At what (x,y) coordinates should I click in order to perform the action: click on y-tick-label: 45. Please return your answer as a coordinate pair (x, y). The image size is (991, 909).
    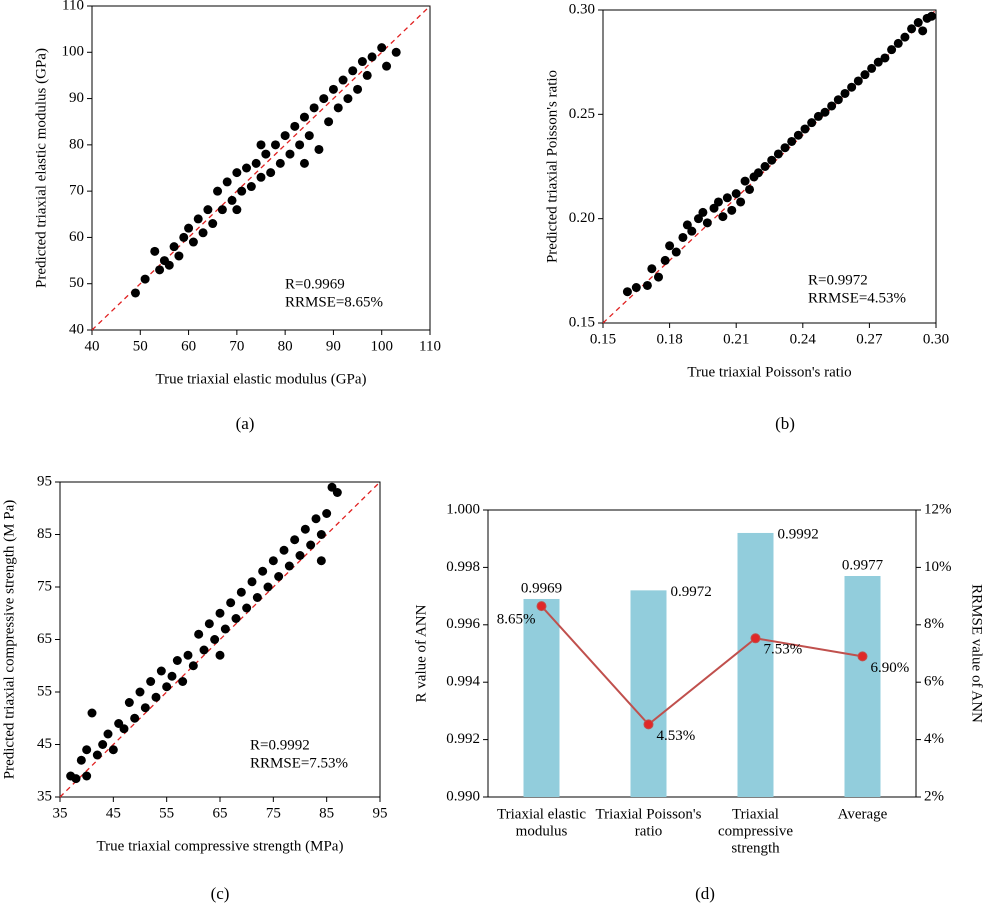
    Looking at the image, I should click on (44, 744).